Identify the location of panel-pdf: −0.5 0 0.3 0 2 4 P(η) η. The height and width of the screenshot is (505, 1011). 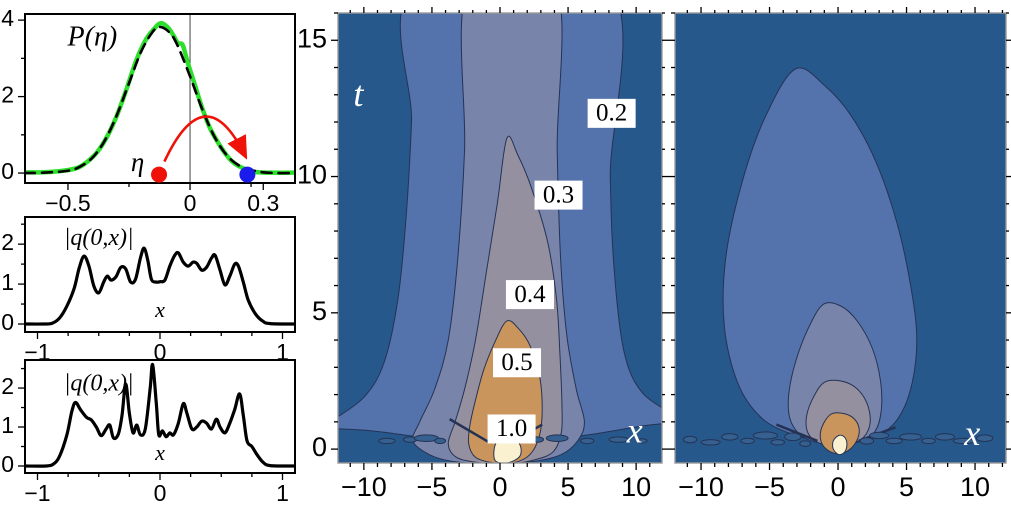
(148, 110).